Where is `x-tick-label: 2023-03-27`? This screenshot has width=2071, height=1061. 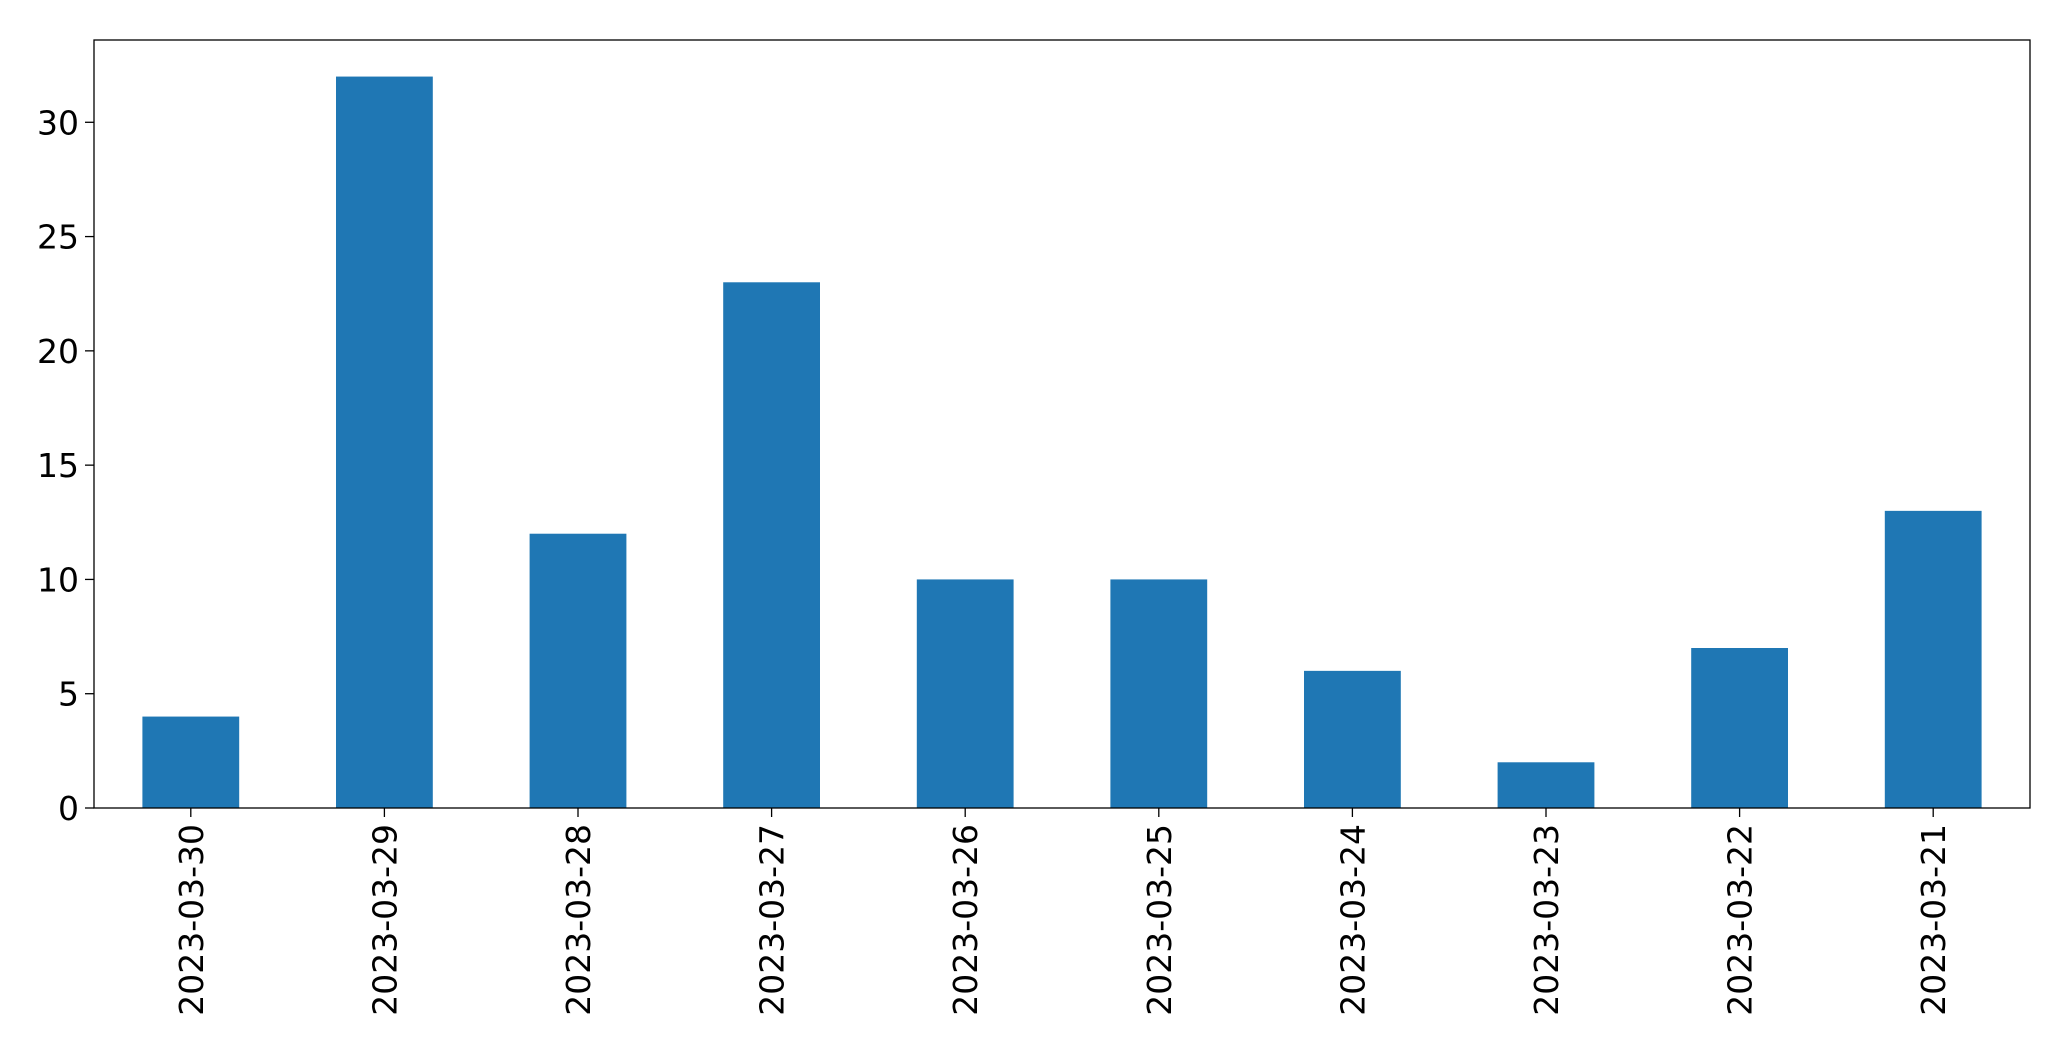 x-tick-label: 2023-03-27 is located at coordinates (772, 920).